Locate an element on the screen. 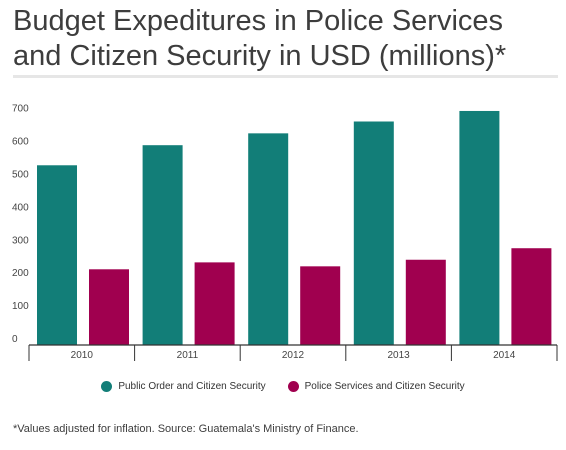  legend-item-police-services: Police Services and Citizen Security is located at coordinates (376, 386).